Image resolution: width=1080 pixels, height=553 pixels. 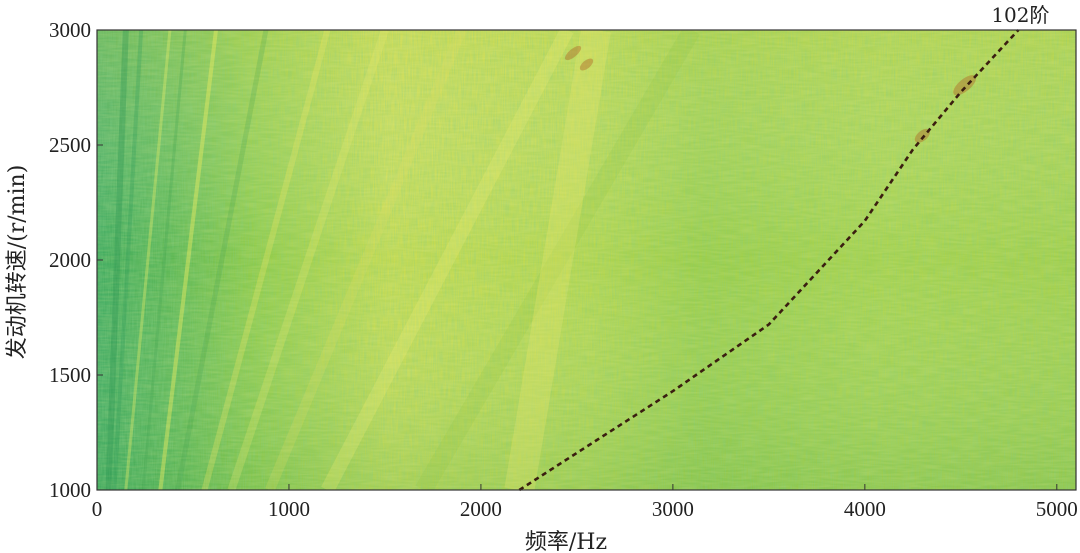 What do you see at coordinates (70, 30) in the screenshot?
I see `y-tick-label: 3000` at bounding box center [70, 30].